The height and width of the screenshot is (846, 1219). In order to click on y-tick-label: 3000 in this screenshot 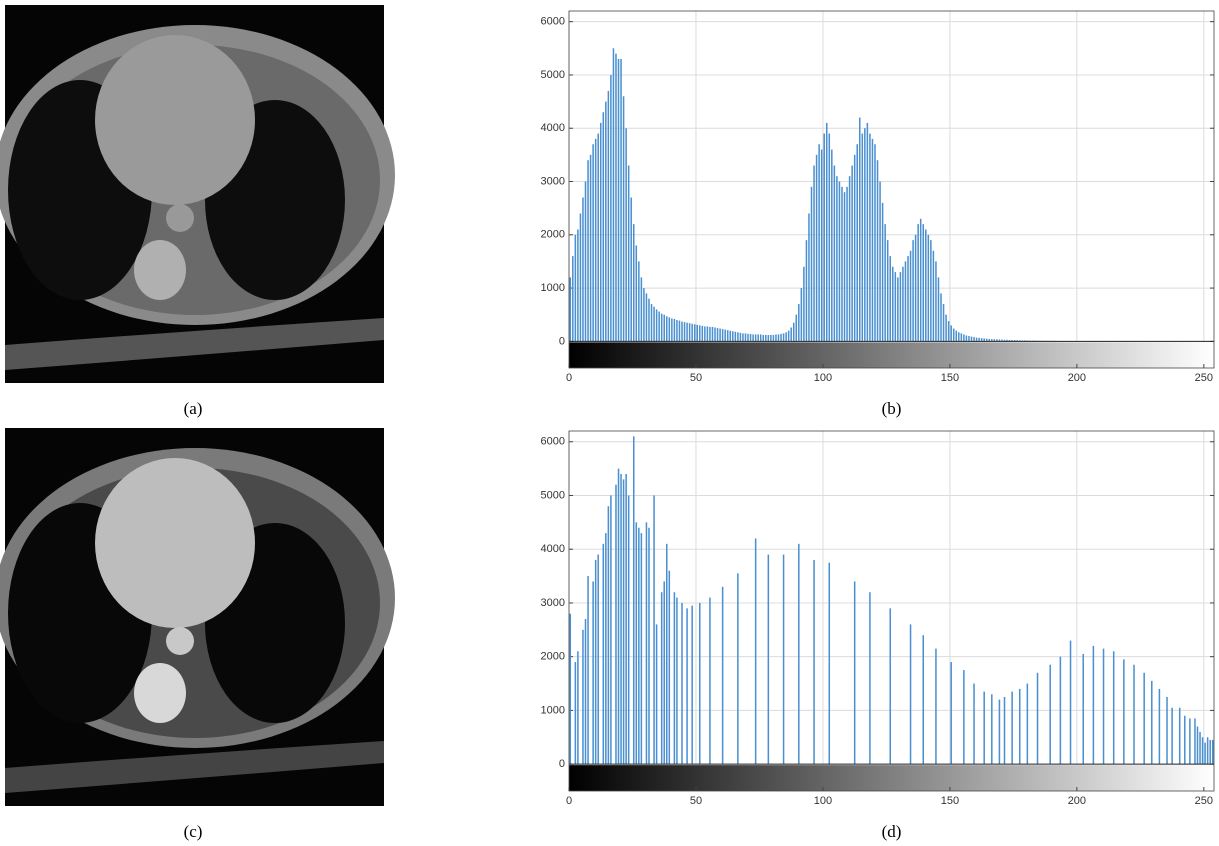, I will do `click(553, 181)`.